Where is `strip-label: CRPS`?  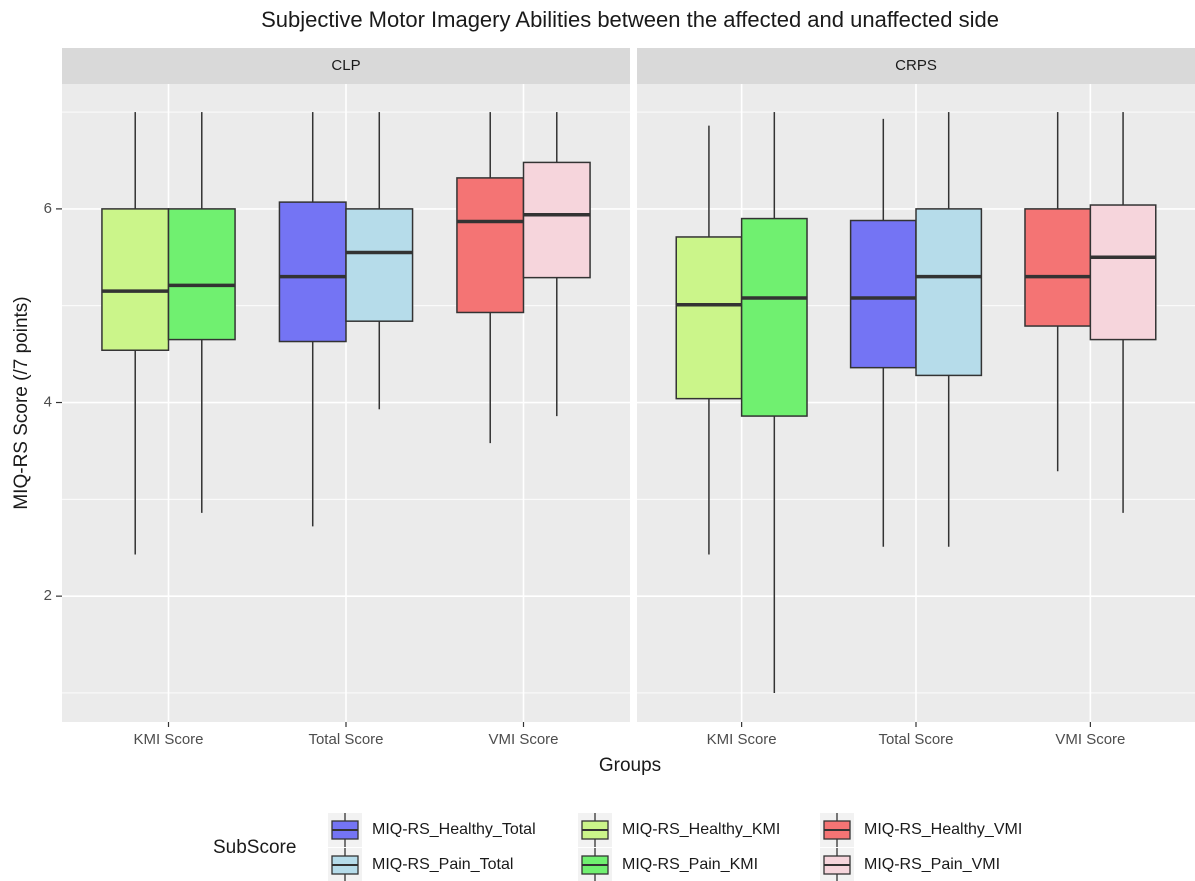 strip-label: CRPS is located at coordinates (916, 65).